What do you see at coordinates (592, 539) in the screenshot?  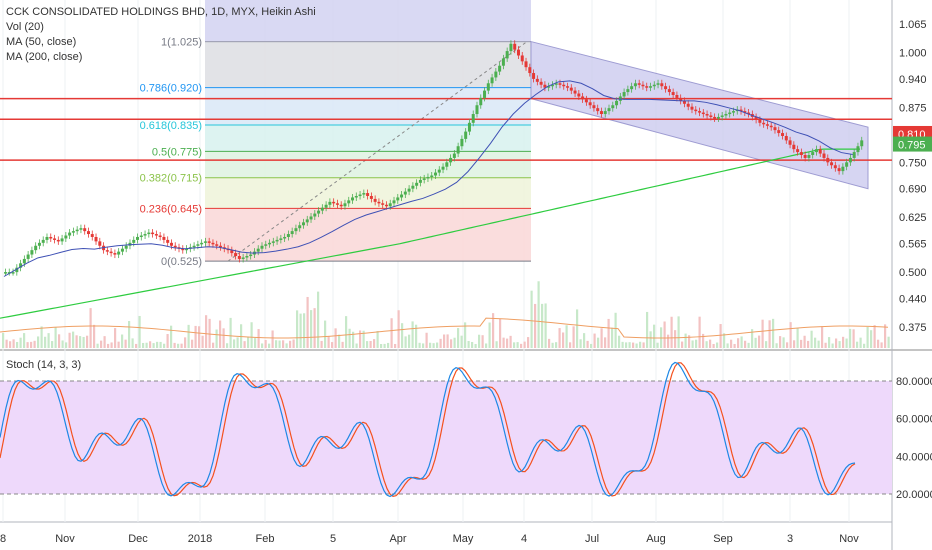 I see `time-tick-label: Jul` at bounding box center [592, 539].